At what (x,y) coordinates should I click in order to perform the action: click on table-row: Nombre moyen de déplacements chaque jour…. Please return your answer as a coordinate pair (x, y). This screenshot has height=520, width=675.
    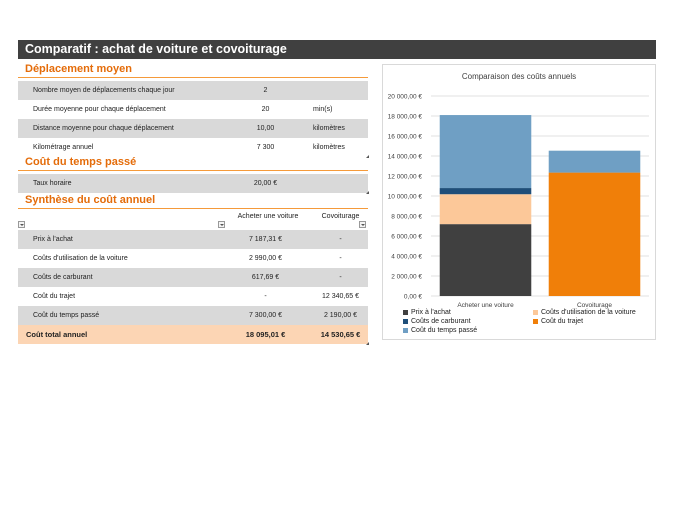
    Looking at the image, I should click on (193, 90).